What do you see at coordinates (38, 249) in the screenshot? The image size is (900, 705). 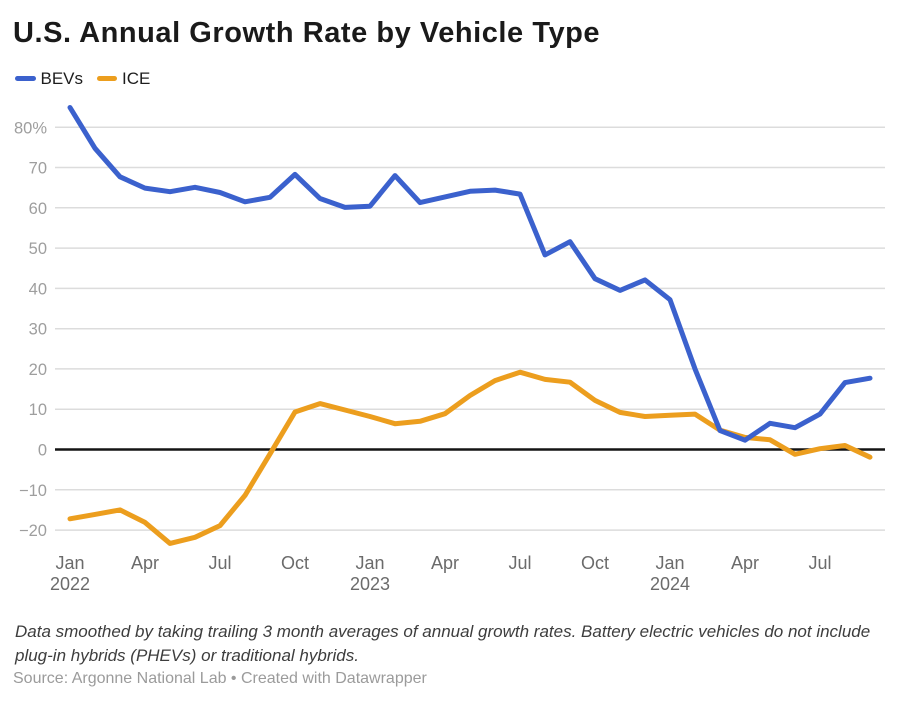 I see `svg-text: 50` at bounding box center [38, 249].